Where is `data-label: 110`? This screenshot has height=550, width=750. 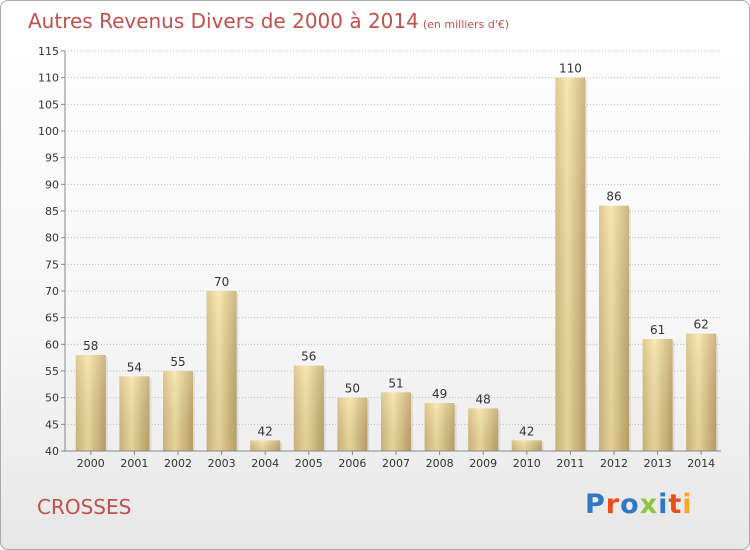 data-label: 110 is located at coordinates (570, 69).